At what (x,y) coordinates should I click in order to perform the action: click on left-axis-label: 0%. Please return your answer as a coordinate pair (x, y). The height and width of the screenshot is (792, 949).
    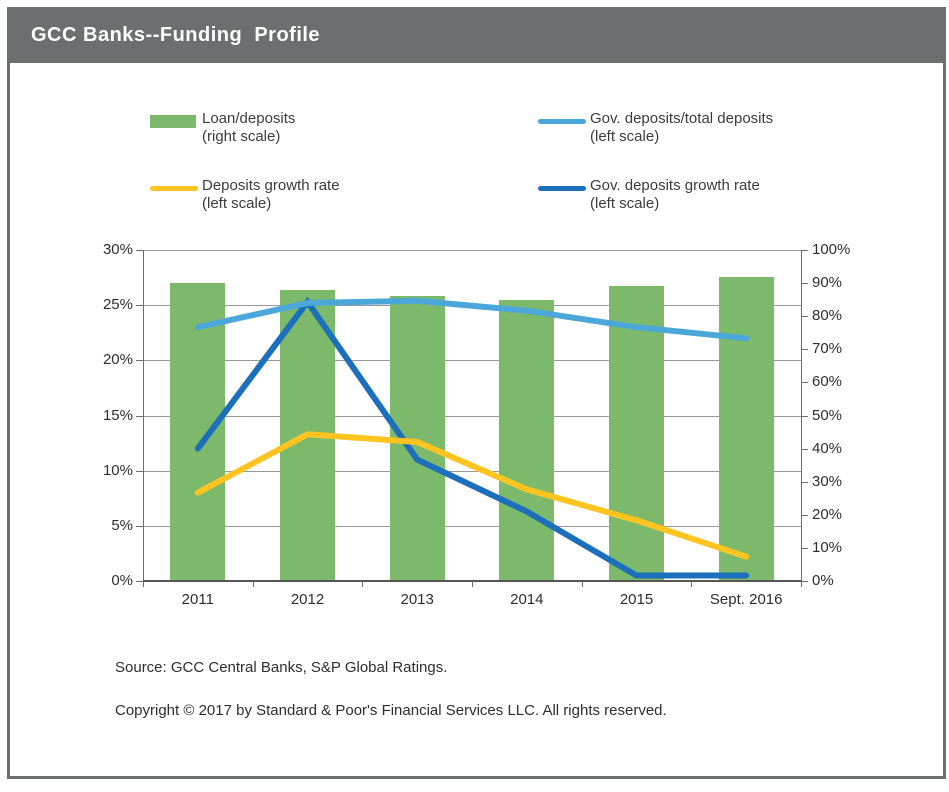
    Looking at the image, I should click on (122, 580).